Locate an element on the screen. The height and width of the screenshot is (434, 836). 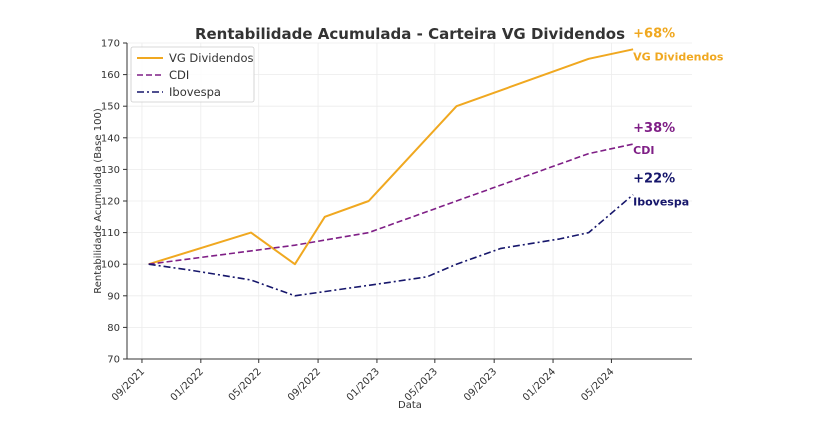
legend-box is located at coordinates (192, 74).